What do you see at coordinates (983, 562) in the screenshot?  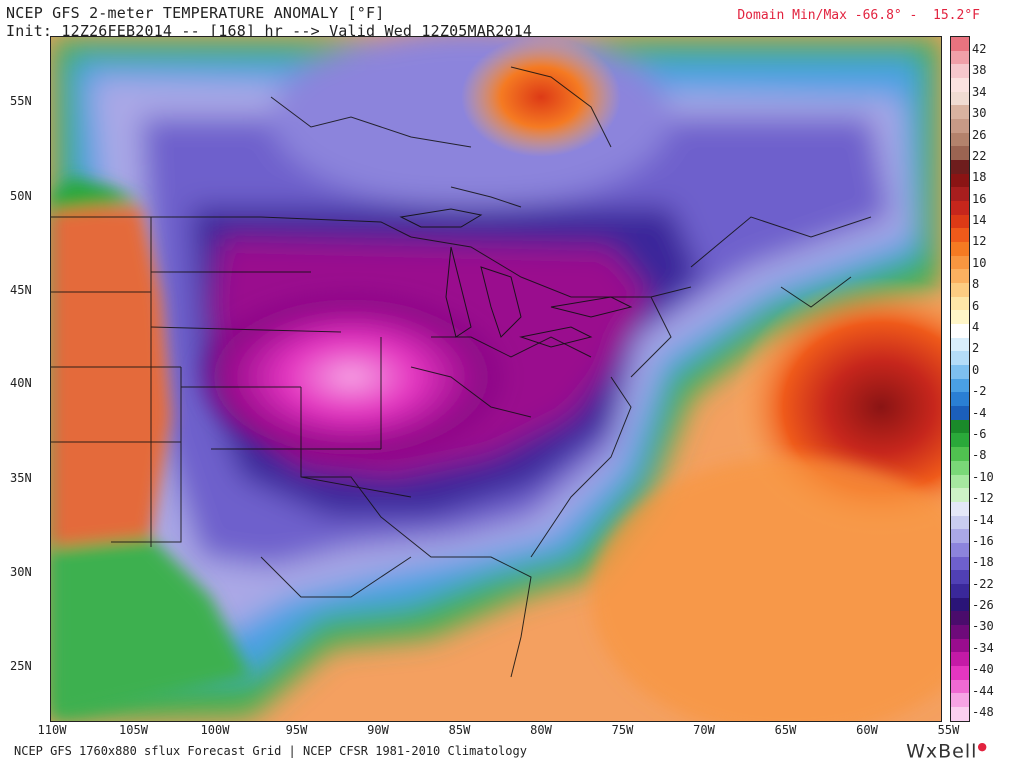 I see `color-scale-label: -18` at bounding box center [983, 562].